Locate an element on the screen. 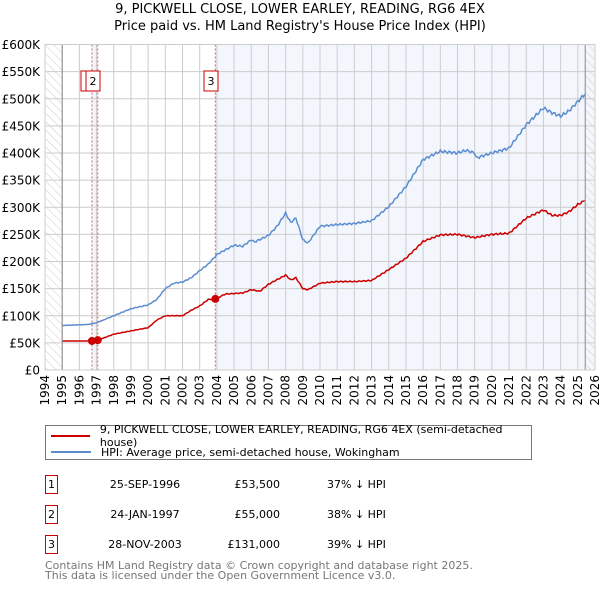 Image resolution: width=600 pixels, height=590 pixels. transaction-hpi-diff: 39% ↓ HPI is located at coordinates (356, 544).